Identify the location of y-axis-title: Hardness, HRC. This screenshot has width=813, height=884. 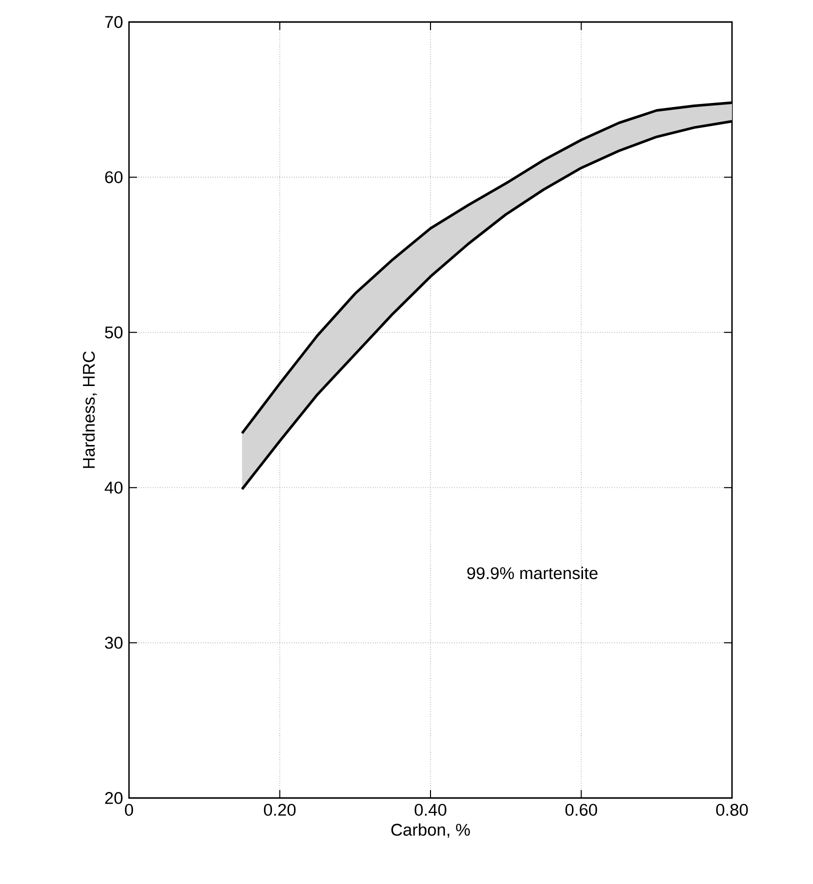
(89, 409).